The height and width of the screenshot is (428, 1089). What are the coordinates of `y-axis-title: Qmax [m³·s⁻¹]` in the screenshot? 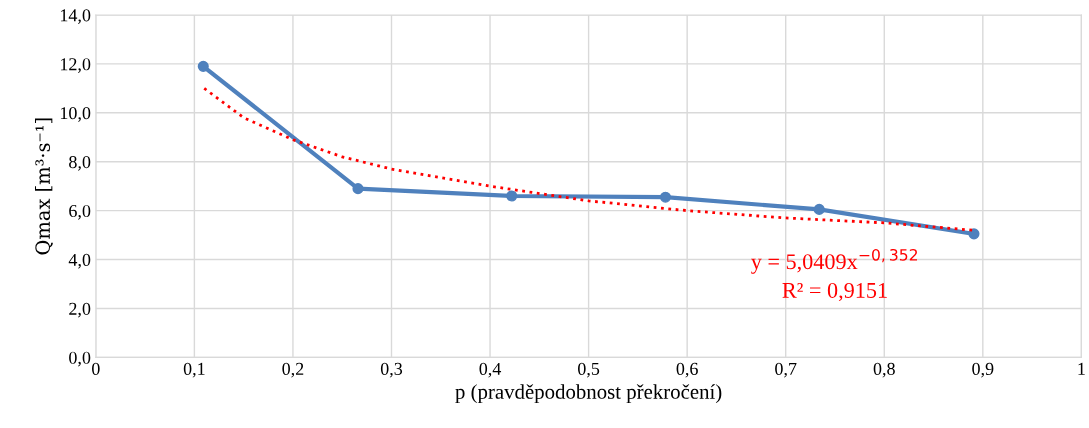 It's located at (44, 186).